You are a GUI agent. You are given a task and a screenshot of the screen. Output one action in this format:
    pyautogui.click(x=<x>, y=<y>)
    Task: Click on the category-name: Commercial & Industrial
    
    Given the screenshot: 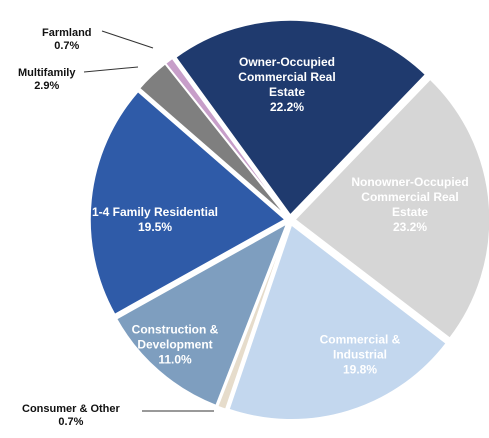 What is the action you would take?
    pyautogui.click(x=360, y=347)
    